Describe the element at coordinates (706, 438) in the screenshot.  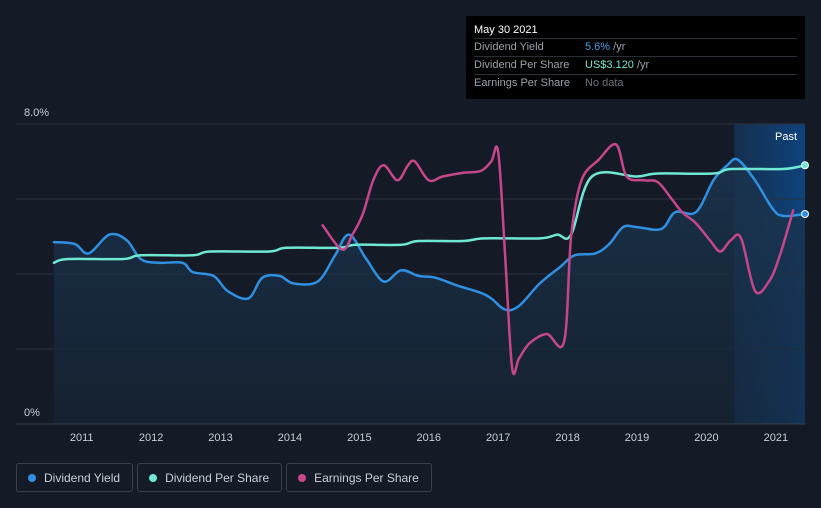
I see `x-tick-label: 2020` at that location.